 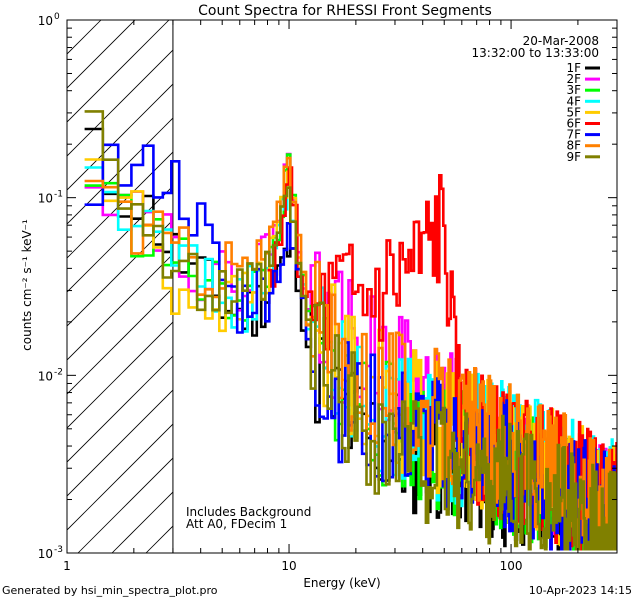 What do you see at coordinates (511, 566) in the screenshot?
I see `x-tick-label: 100` at bounding box center [511, 566].